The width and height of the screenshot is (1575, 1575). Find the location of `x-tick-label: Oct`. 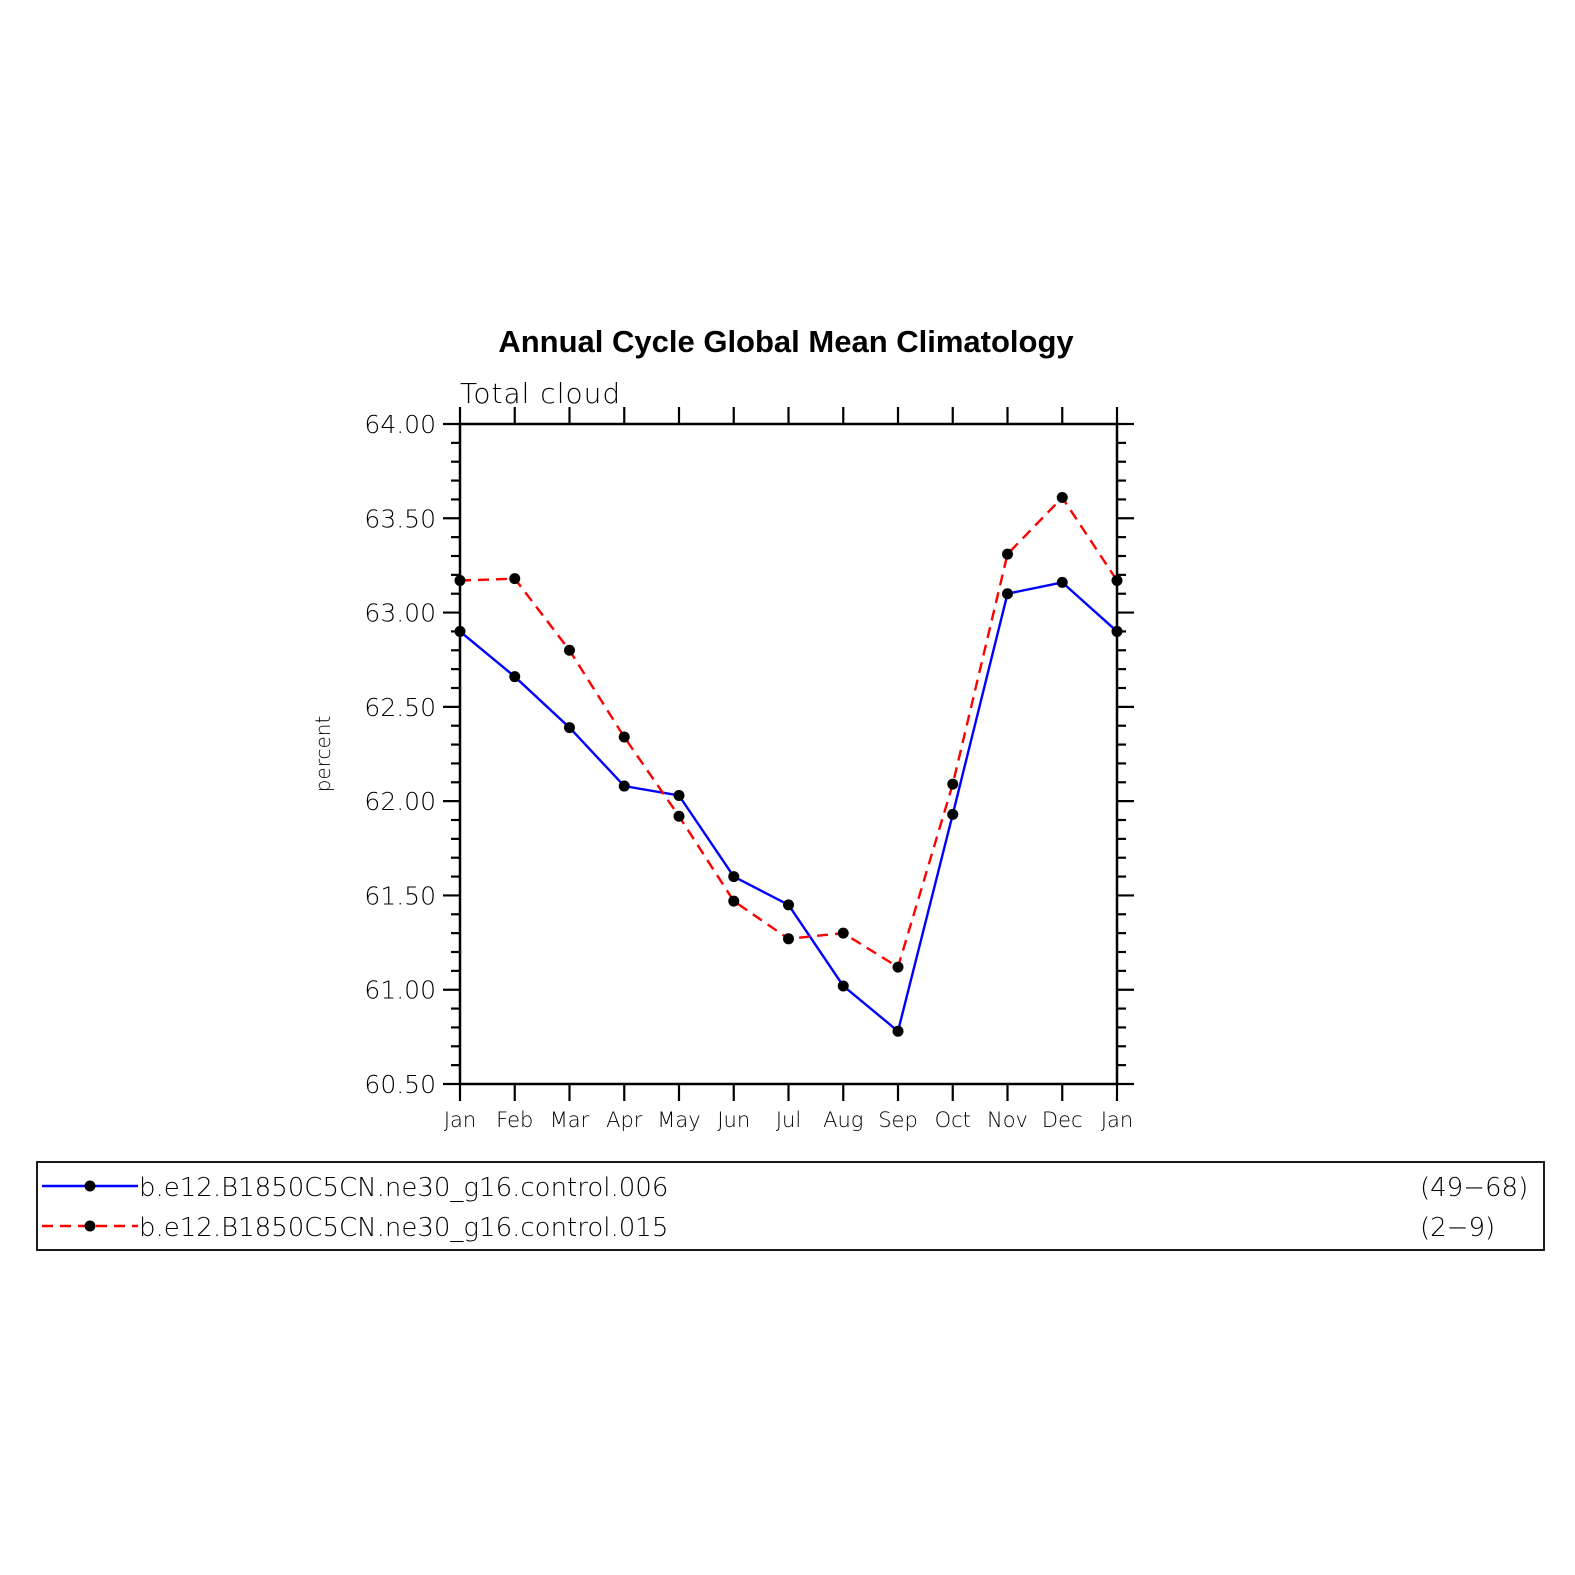

x-tick-label: Oct is located at coordinates (953, 1120).